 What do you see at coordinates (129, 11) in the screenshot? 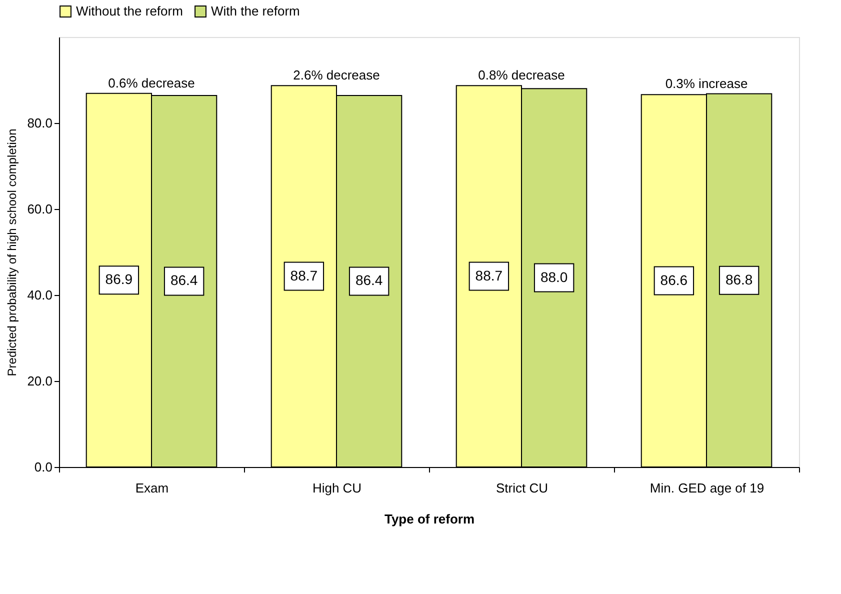
I see `legend-label: Without the reform` at bounding box center [129, 11].